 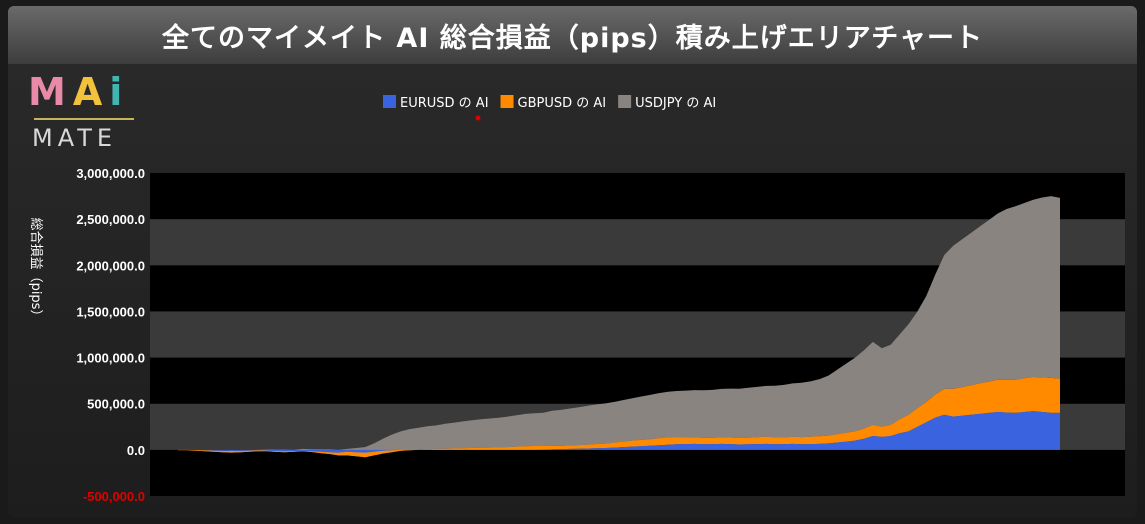 I want to click on chart-title: 全てのマイメイト AI 総合損益（pips）積み上げエリアチャート, so click(x=572, y=35).